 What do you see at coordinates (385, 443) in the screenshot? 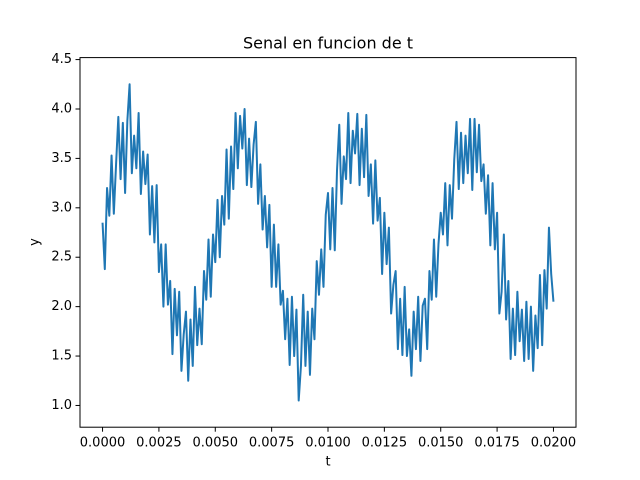
I see `x-tick-label: 0.0125` at bounding box center [385, 443].